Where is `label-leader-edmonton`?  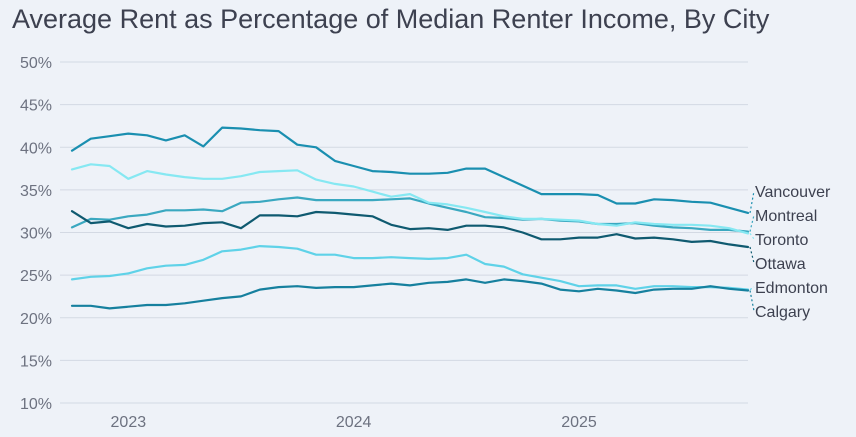 label-leader-edmonton is located at coordinates (752, 288).